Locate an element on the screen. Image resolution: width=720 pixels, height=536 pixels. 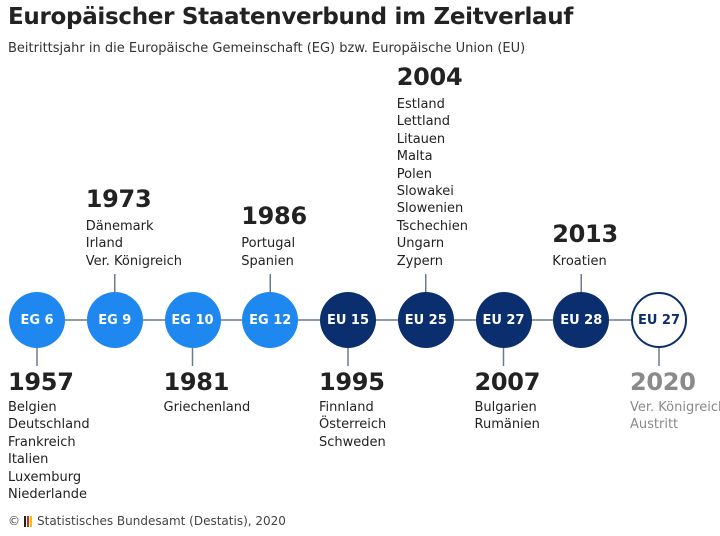
member-country: Lettland is located at coordinates (423, 122).